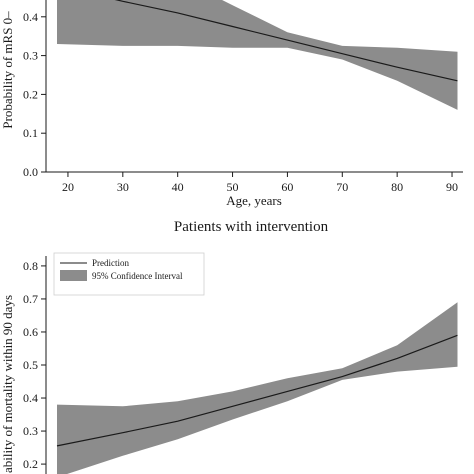 The height and width of the screenshot is (474, 474). Describe the element at coordinates (251, 227) in the screenshot. I see `panel-title-intervention: Patients with intervention` at that location.